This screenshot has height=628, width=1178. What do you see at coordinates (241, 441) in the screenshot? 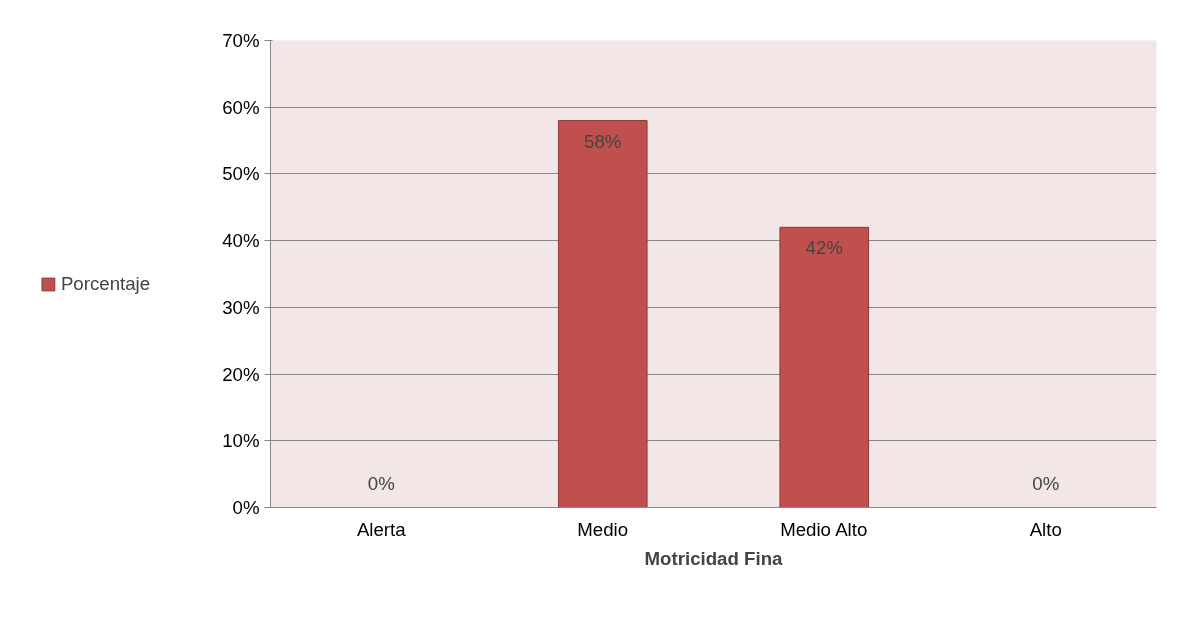
I see `y-tick-label: 10%` at bounding box center [241, 441].